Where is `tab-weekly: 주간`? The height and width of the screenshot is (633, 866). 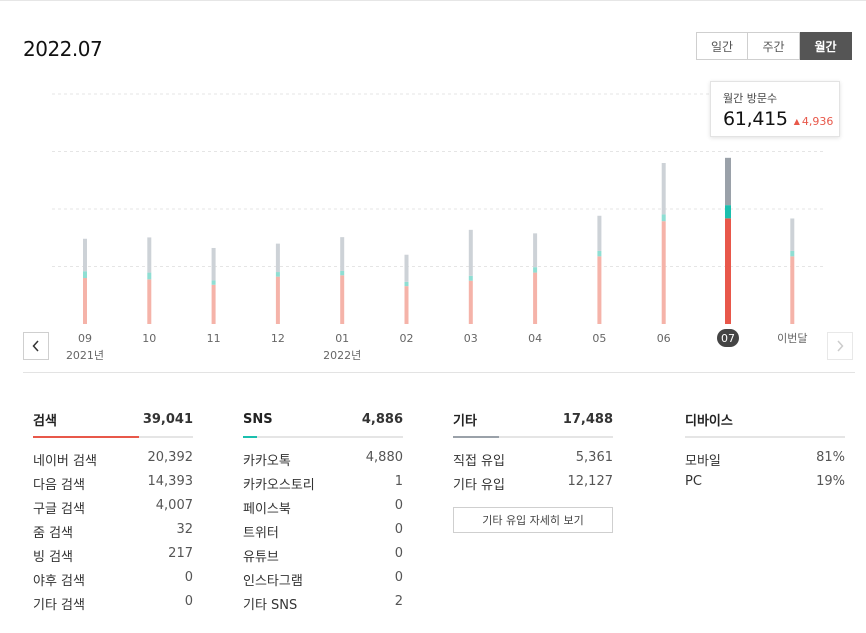 tab-weekly: 주간 is located at coordinates (774, 46).